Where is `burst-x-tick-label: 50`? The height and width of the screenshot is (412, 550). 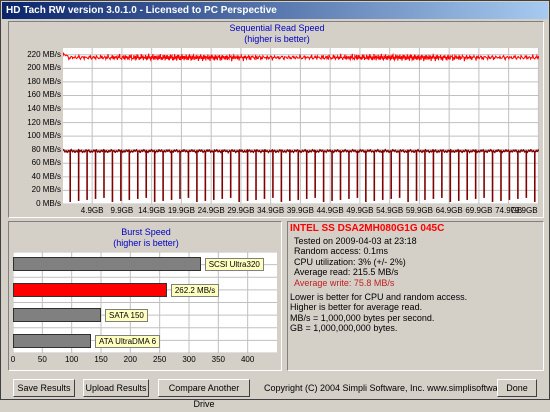 burst-x-tick-label: 50 is located at coordinates (42, 359).